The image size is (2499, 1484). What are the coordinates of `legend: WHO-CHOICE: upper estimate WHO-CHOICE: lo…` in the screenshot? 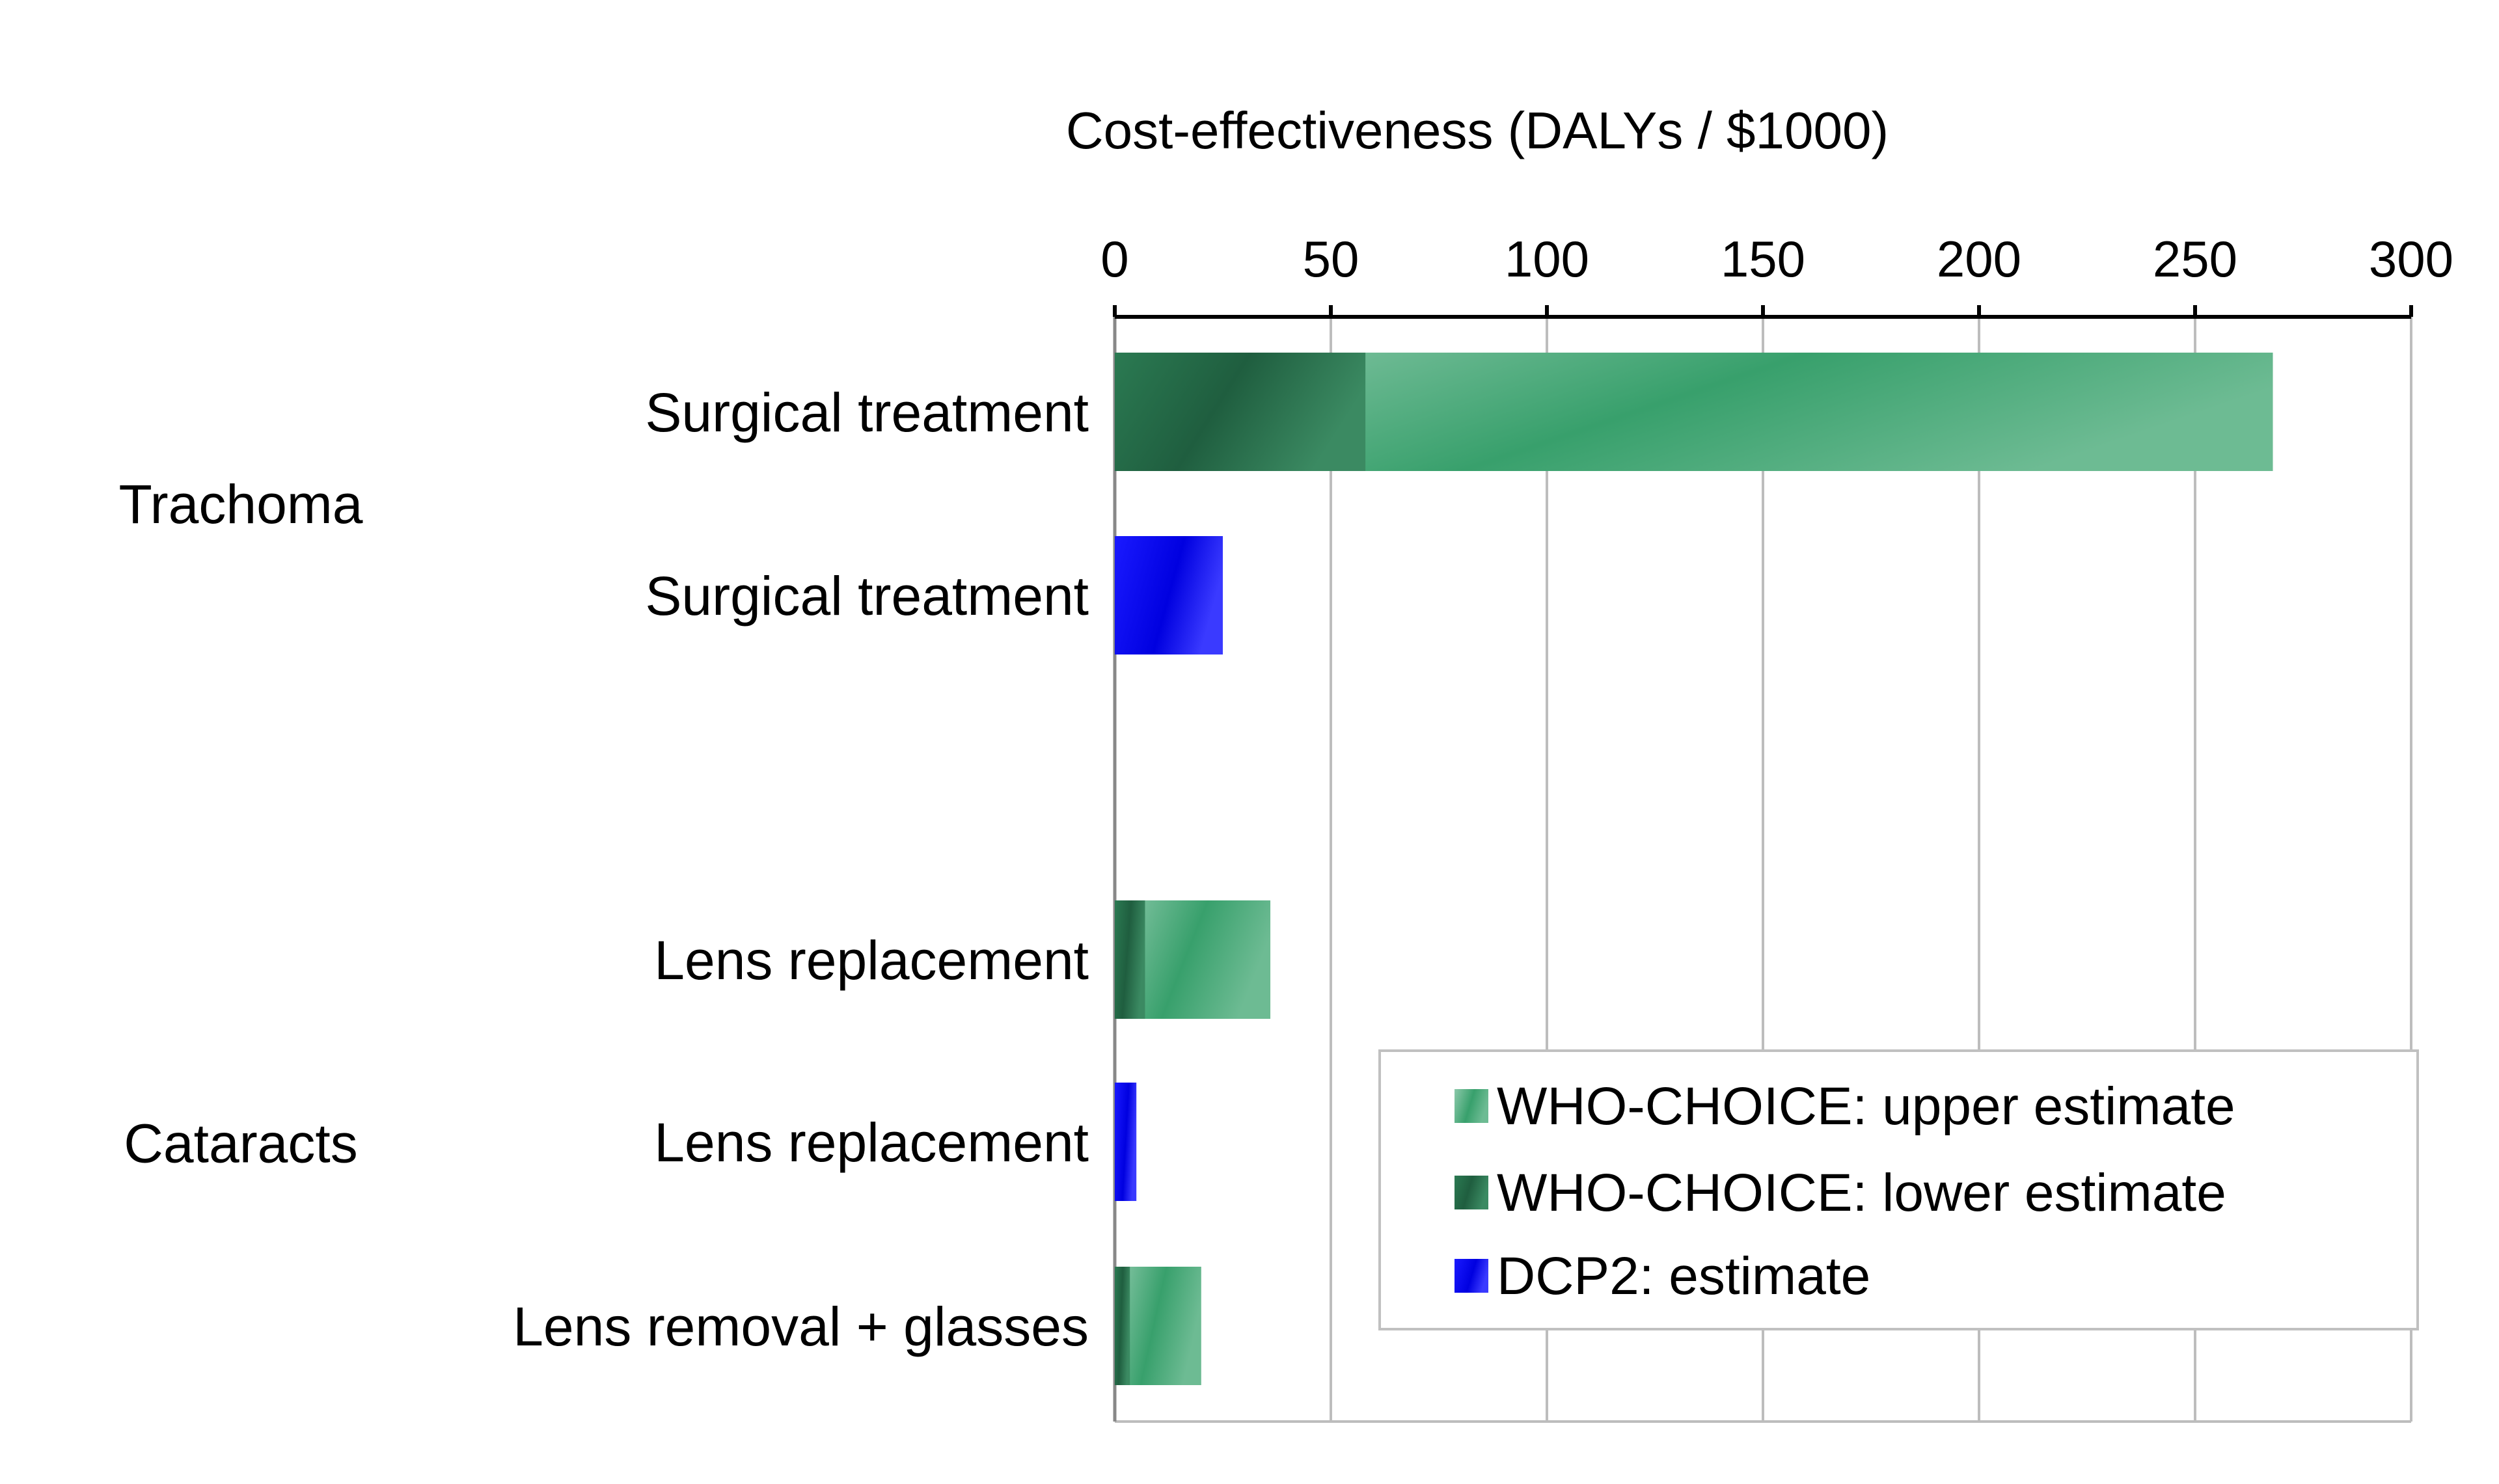 It's located at (1898, 1189).